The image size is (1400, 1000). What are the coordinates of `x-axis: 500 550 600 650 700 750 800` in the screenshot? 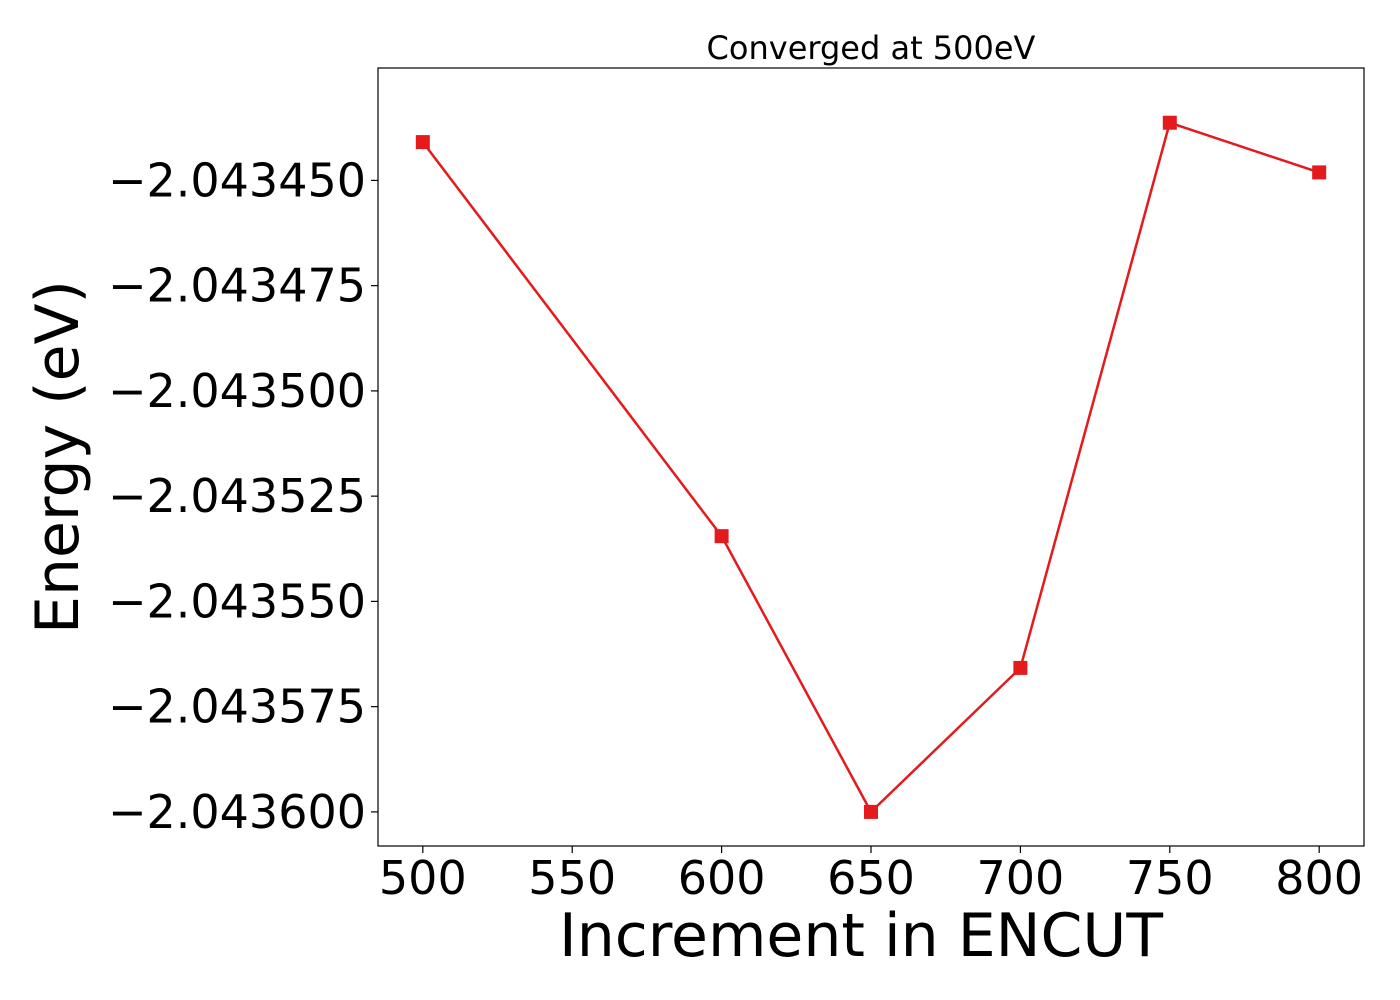 It's located at (871, 875).